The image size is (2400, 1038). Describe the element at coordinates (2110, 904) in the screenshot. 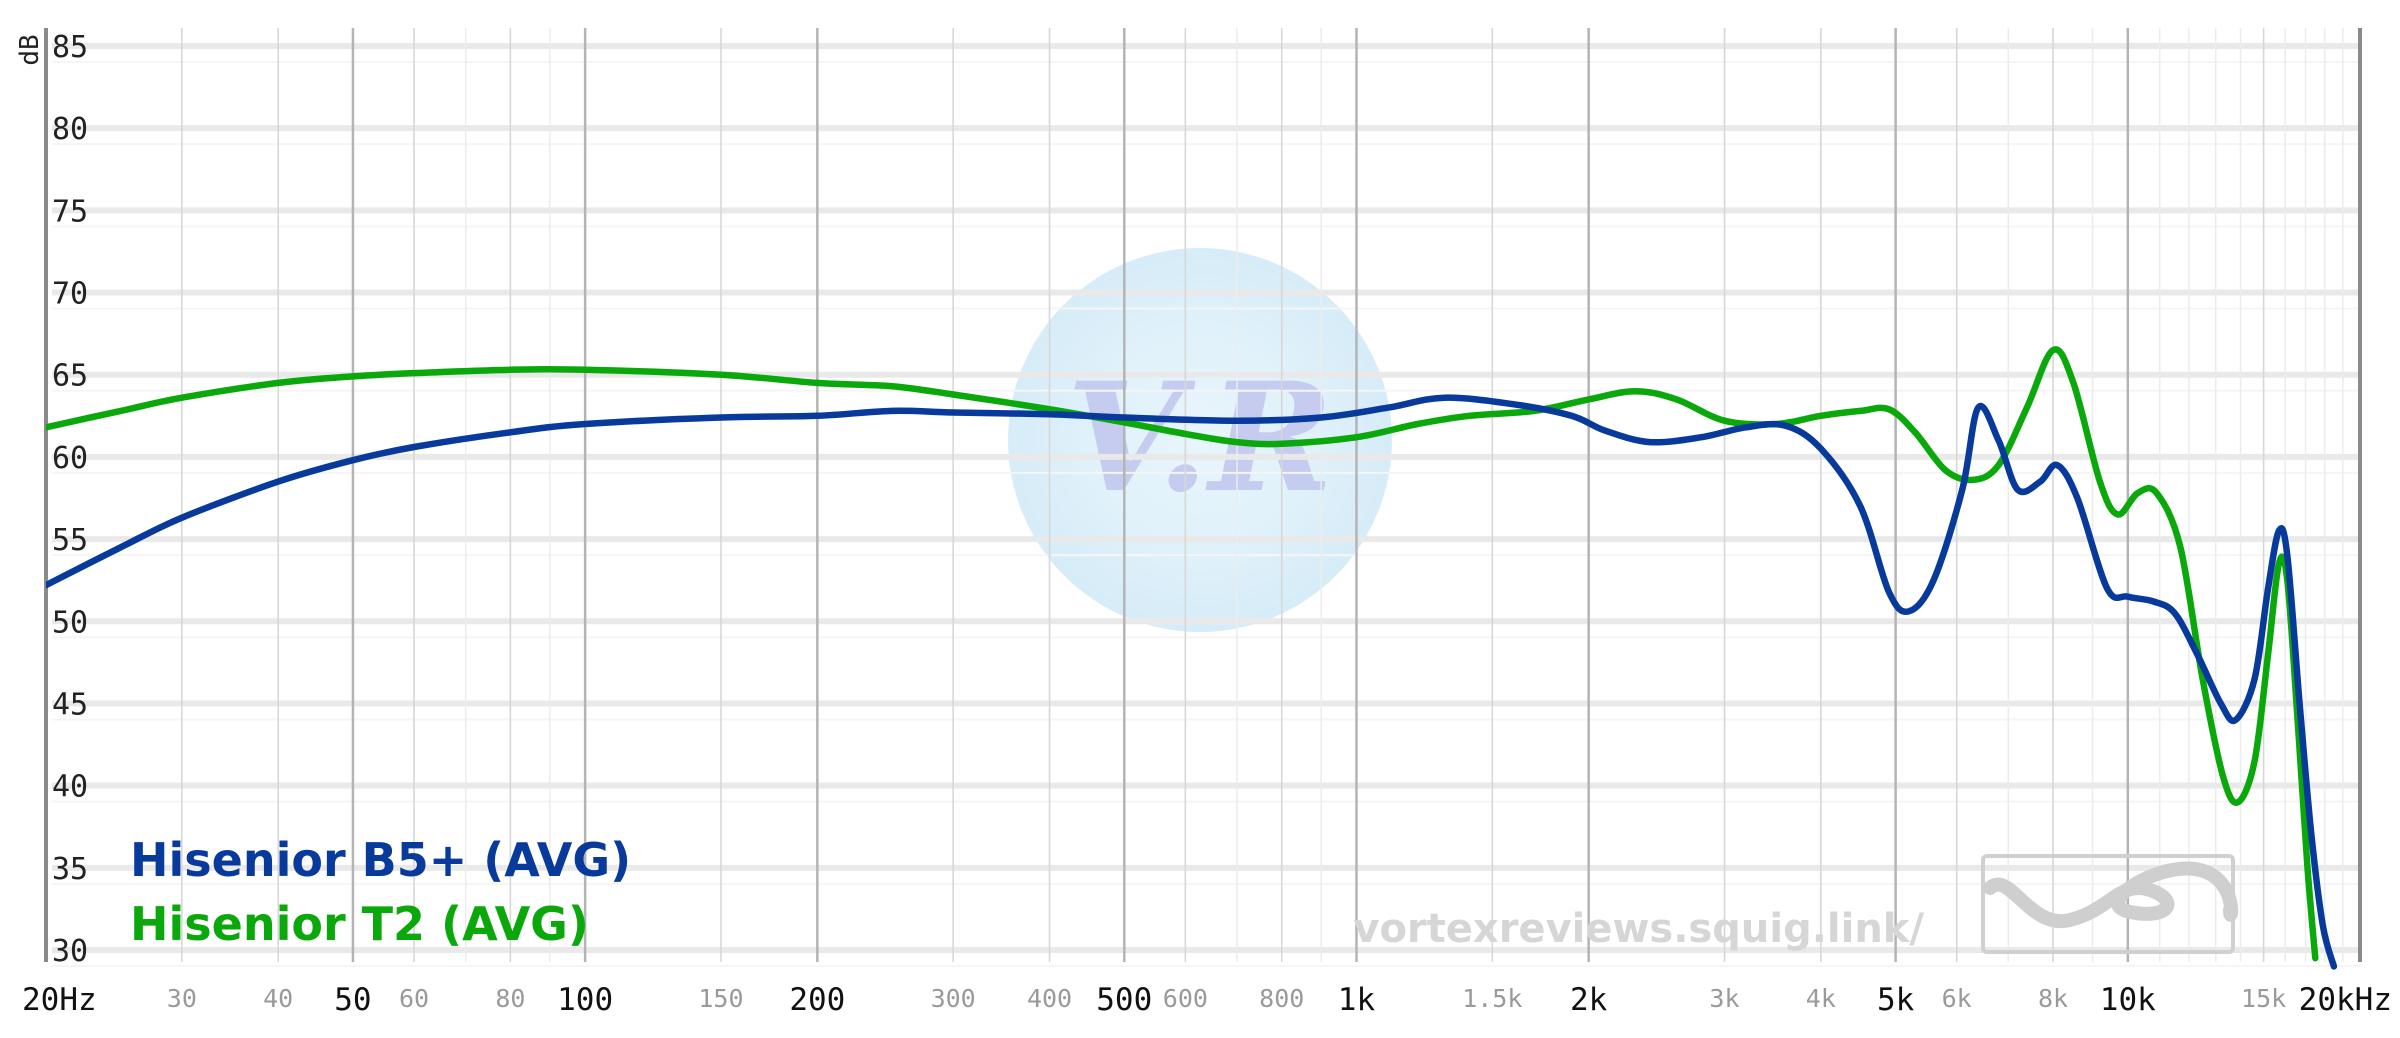

I see `squiglink-logo` at that location.